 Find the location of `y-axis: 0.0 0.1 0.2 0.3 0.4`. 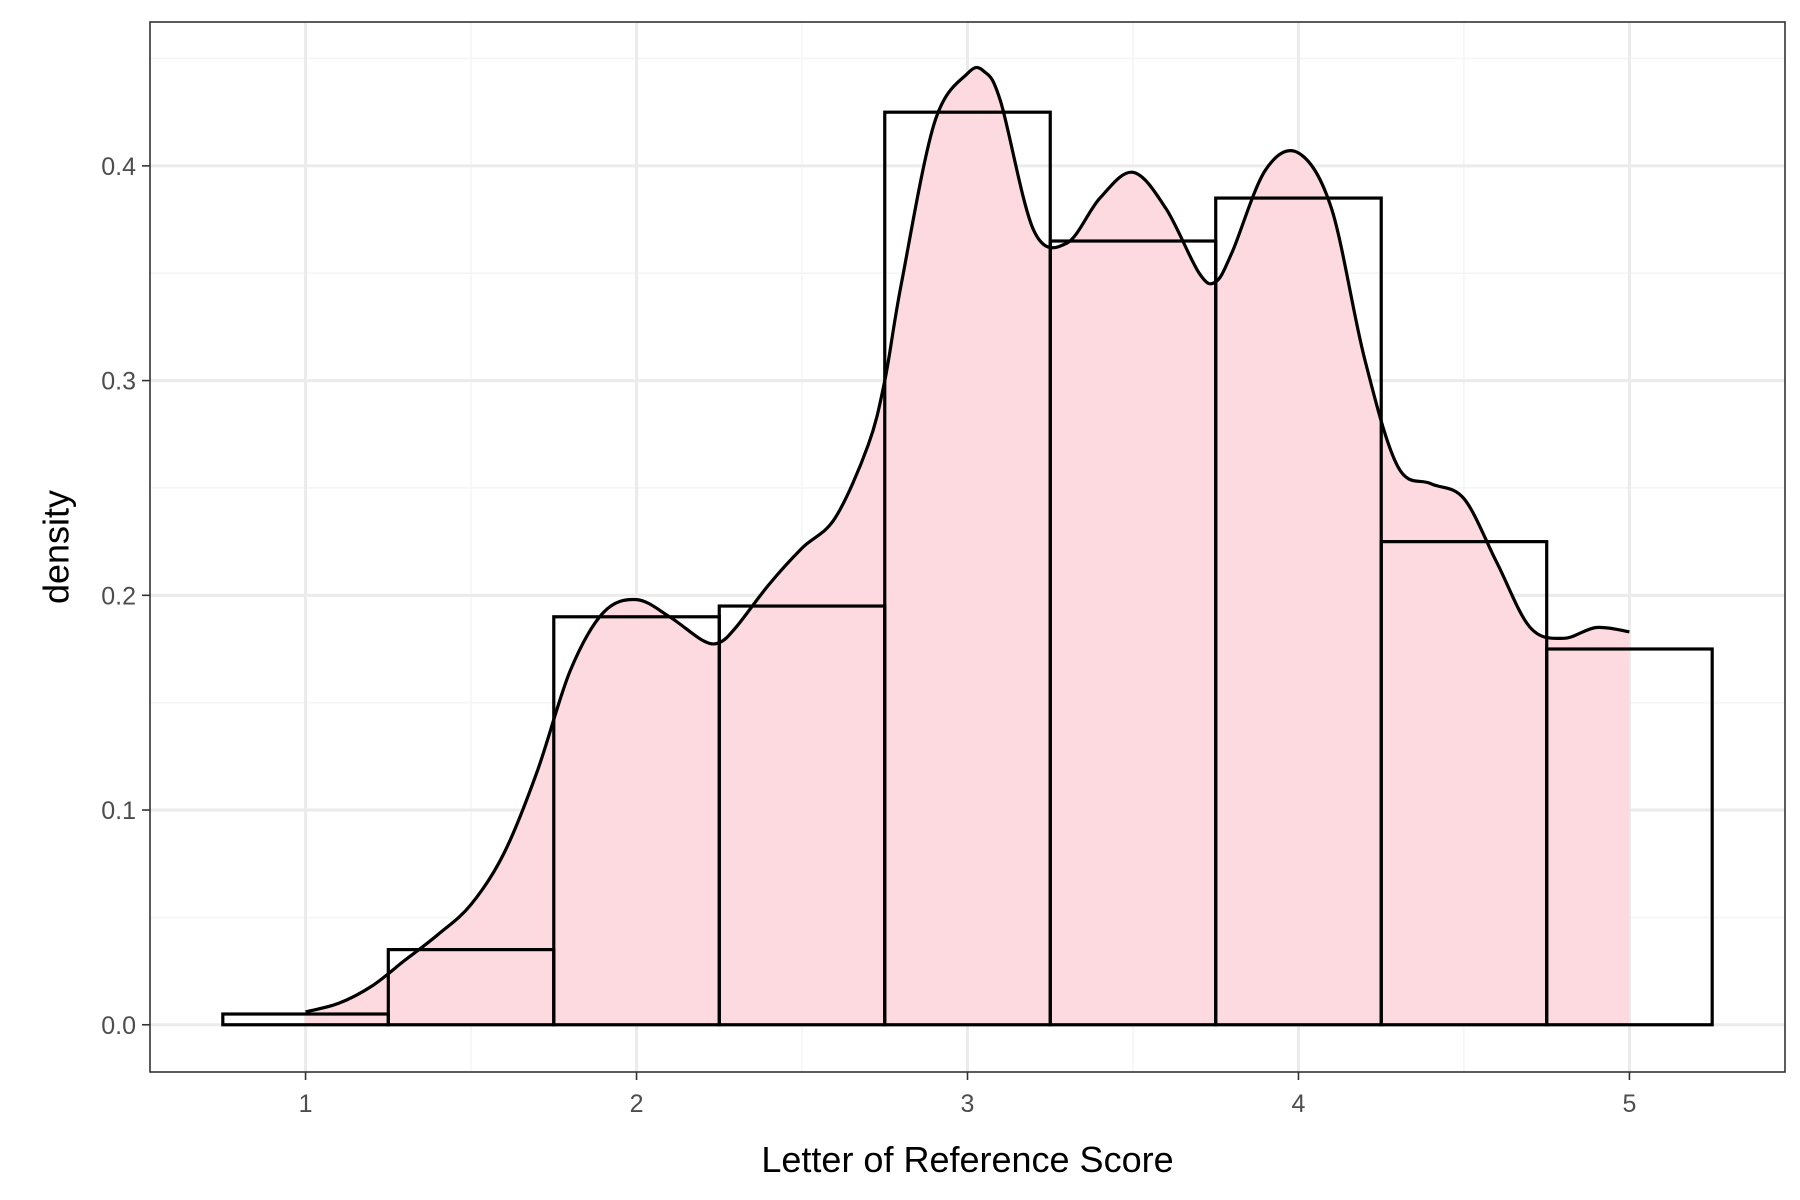

y-axis: 0.0 0.1 0.2 0.3 0.4 is located at coordinates (125, 596).